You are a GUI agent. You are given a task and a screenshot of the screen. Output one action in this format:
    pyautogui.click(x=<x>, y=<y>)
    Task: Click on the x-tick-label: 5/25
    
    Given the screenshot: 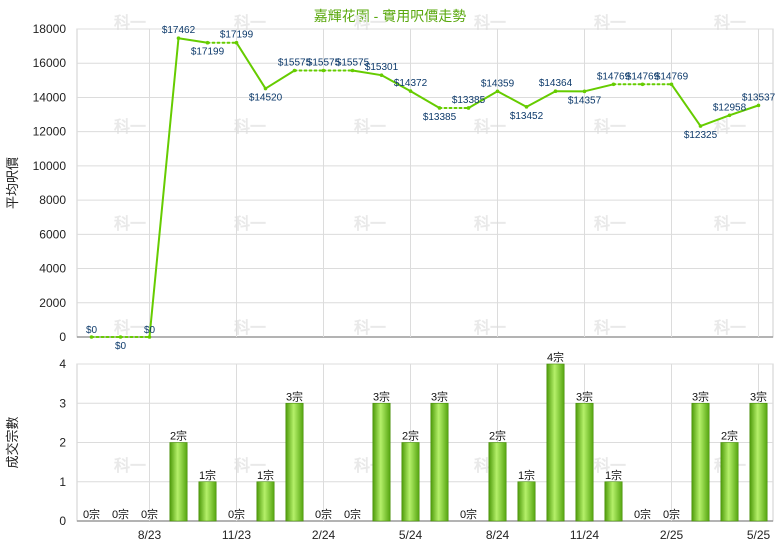 What is the action you would take?
    pyautogui.click(x=759, y=535)
    